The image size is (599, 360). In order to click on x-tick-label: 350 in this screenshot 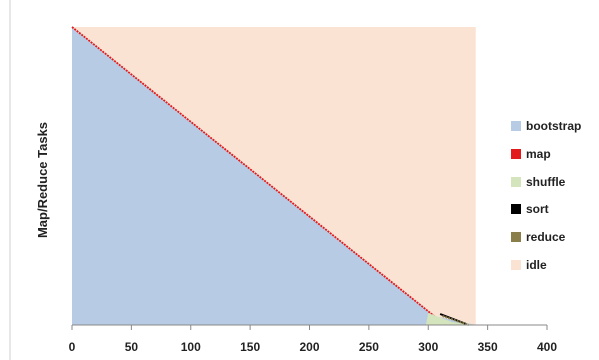, I will do `click(488, 347)`.